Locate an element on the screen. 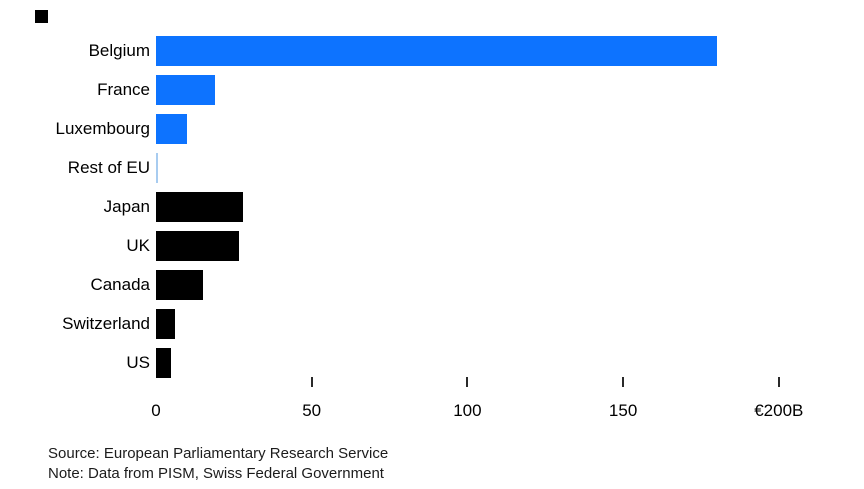 The height and width of the screenshot is (489, 864). category-label-rest-of-eu: Rest of EU is located at coordinates (108, 167).